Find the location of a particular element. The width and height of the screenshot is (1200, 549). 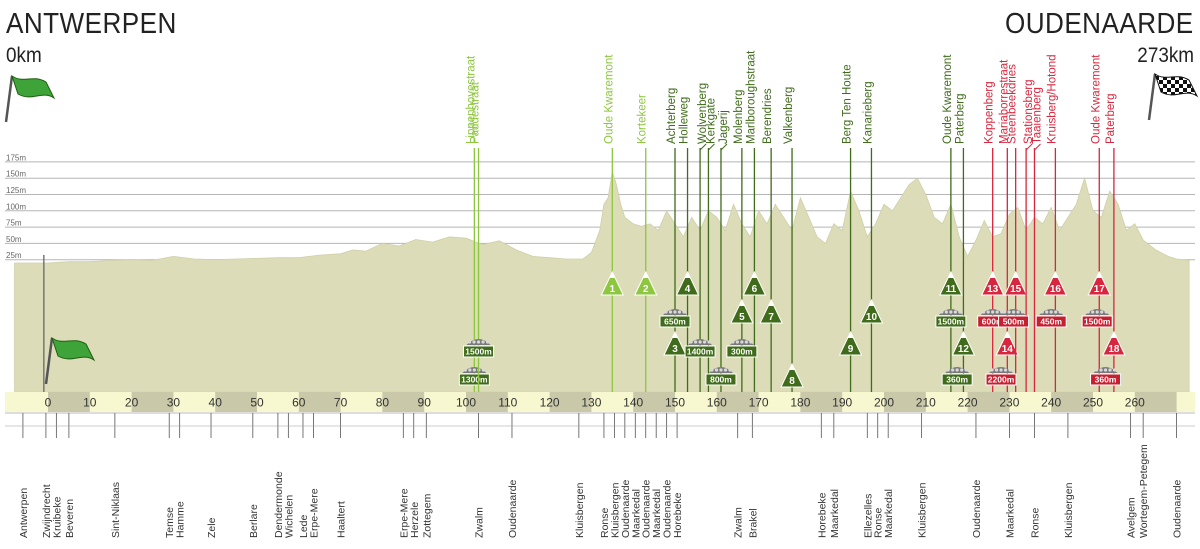

cobble-length-label: 360m is located at coordinates (957, 380).